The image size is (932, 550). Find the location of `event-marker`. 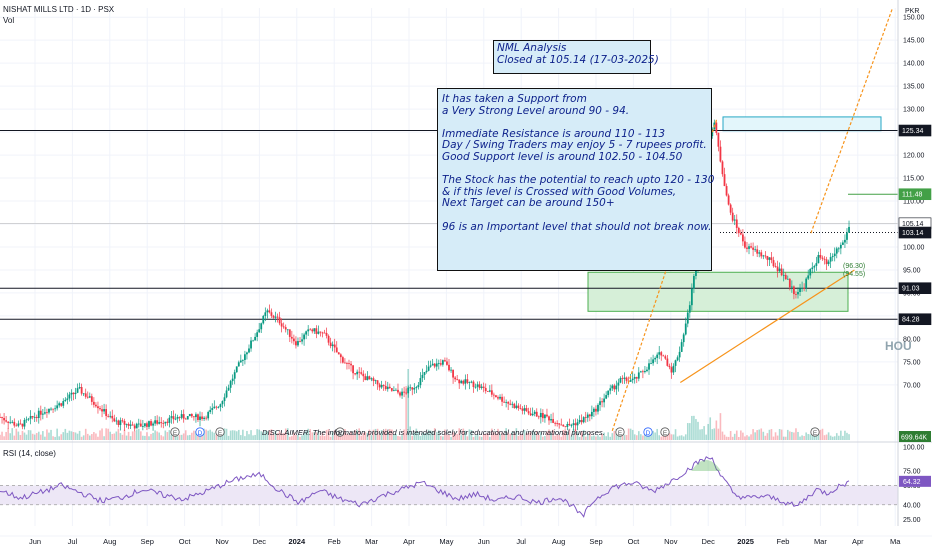

event-marker is located at coordinates (648, 432).